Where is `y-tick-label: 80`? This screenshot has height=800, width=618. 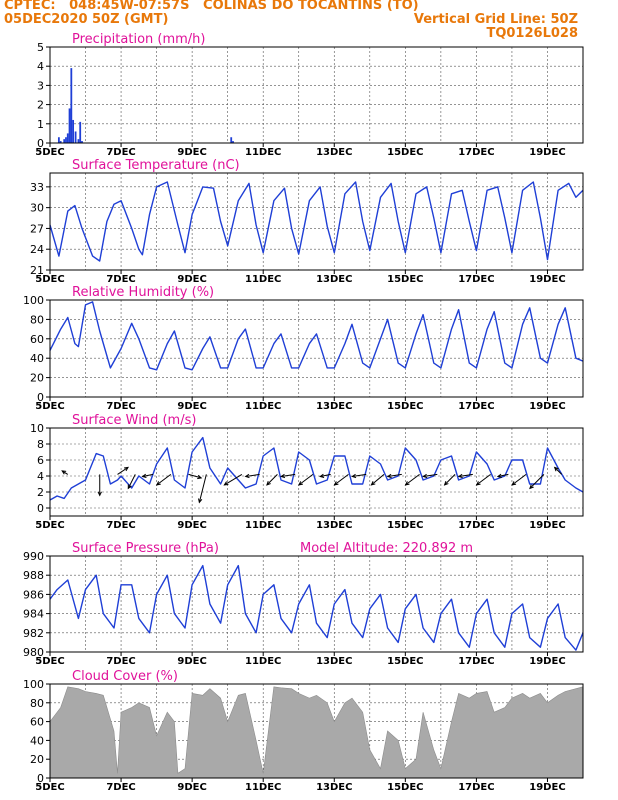 y-tick-label: 80 is located at coordinates (37, 319).